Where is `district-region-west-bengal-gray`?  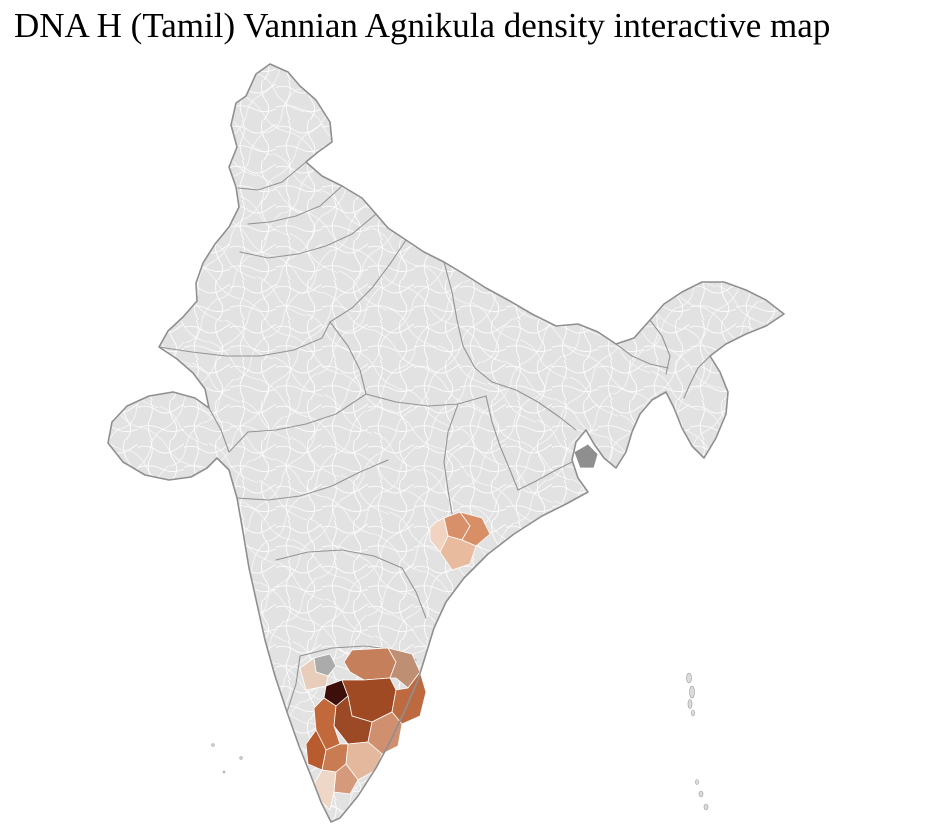
district-region-west-bengal-gray is located at coordinates (586, 456).